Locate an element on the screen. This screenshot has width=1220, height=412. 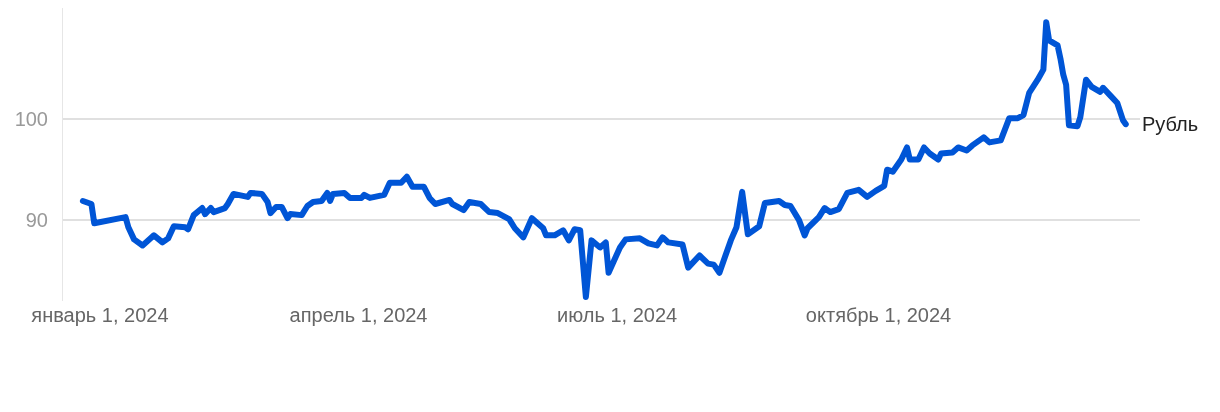
x-tick-label: октябрь 1, 2024 is located at coordinates (878, 315).